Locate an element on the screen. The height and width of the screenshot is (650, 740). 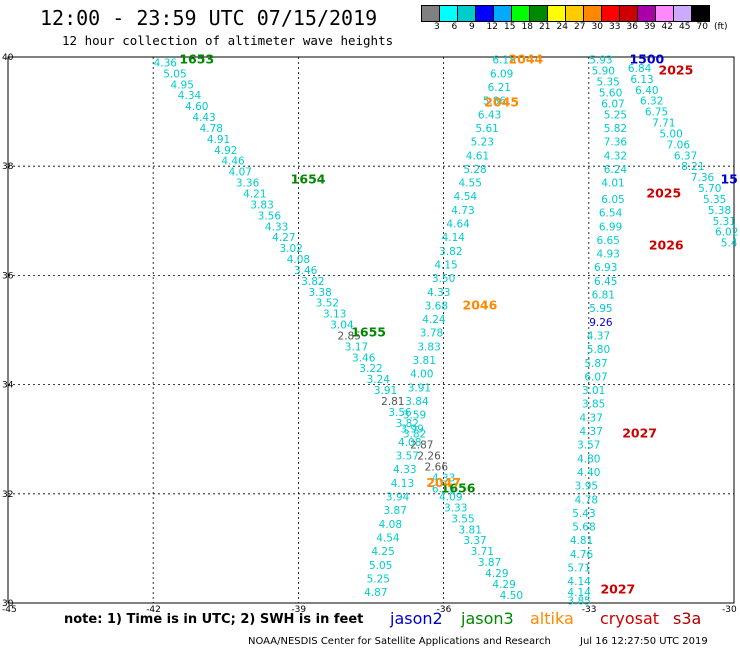
swh-value: 5.38 is located at coordinates (719, 211).